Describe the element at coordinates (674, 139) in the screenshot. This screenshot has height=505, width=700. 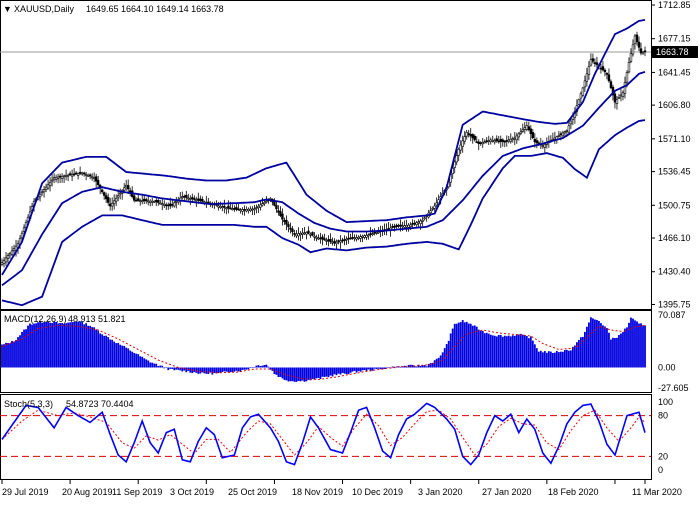
I see `price-tick-label: 1571.10` at that location.